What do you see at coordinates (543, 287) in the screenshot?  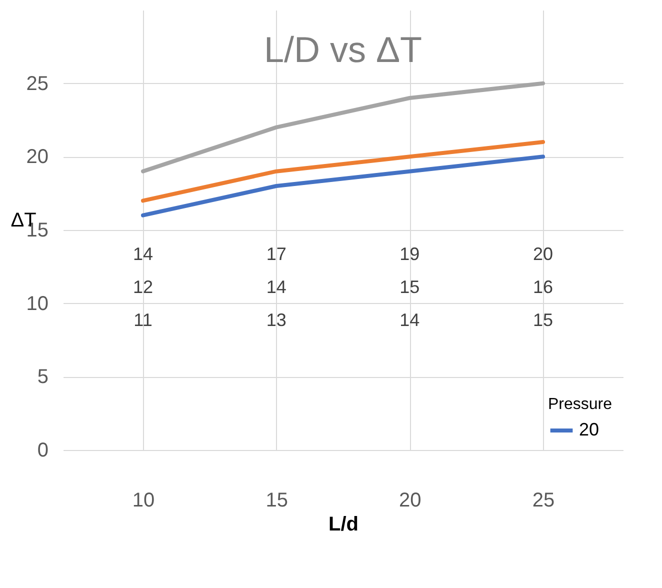 I see `annotation: 16` at bounding box center [543, 287].